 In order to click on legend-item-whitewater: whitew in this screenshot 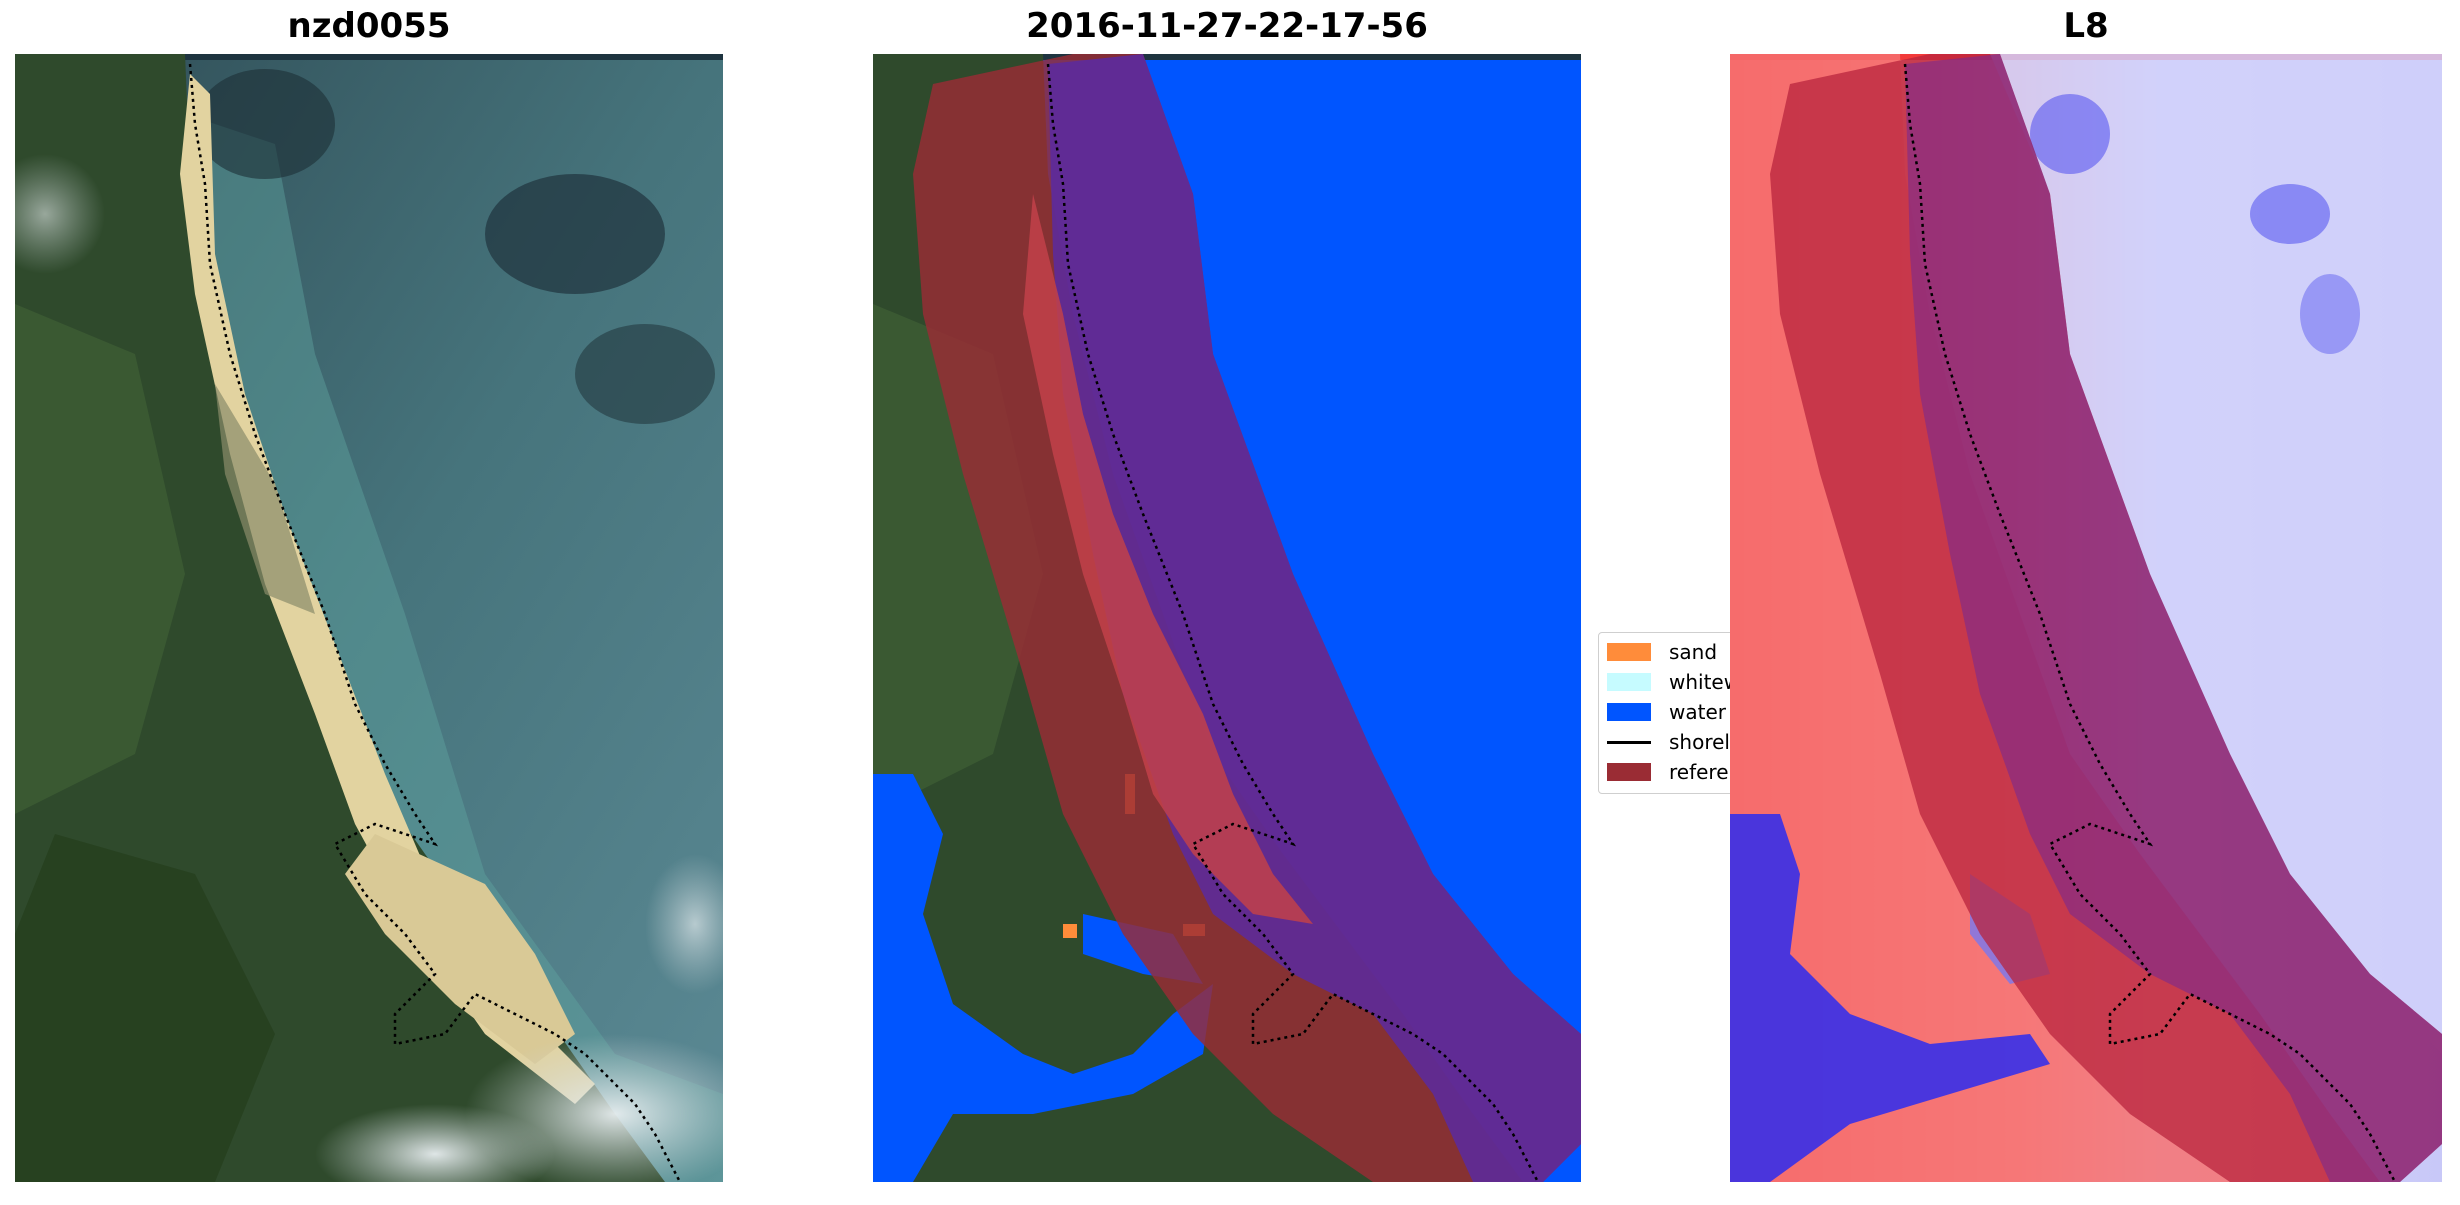, I will do `click(1673, 682)`.